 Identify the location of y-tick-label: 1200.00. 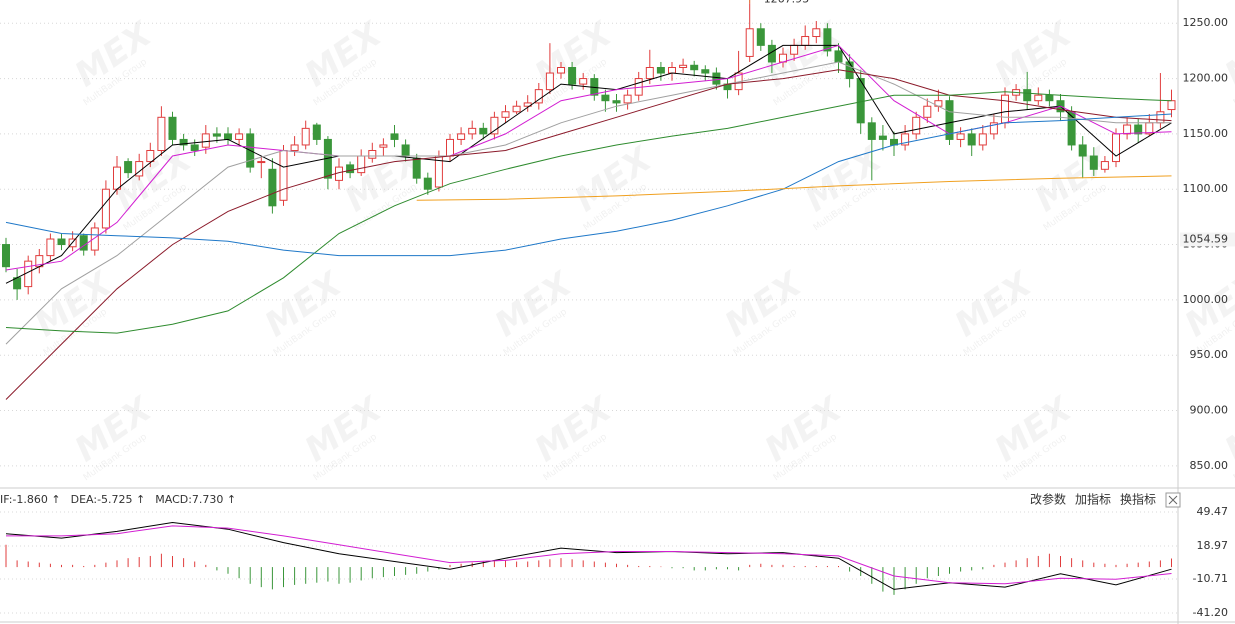
(1206, 78).